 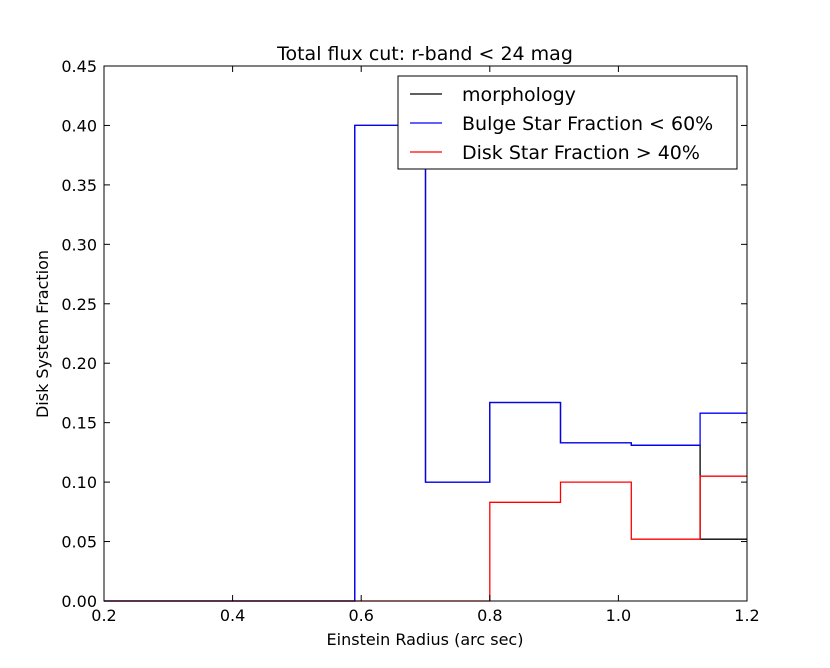 I want to click on legend-label-0: morphology, so click(x=519, y=95).